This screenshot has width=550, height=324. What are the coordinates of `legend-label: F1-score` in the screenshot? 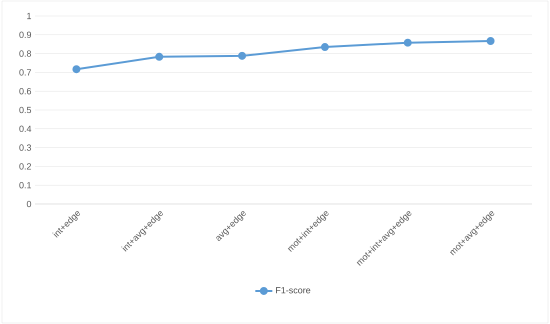 It's located at (293, 290).